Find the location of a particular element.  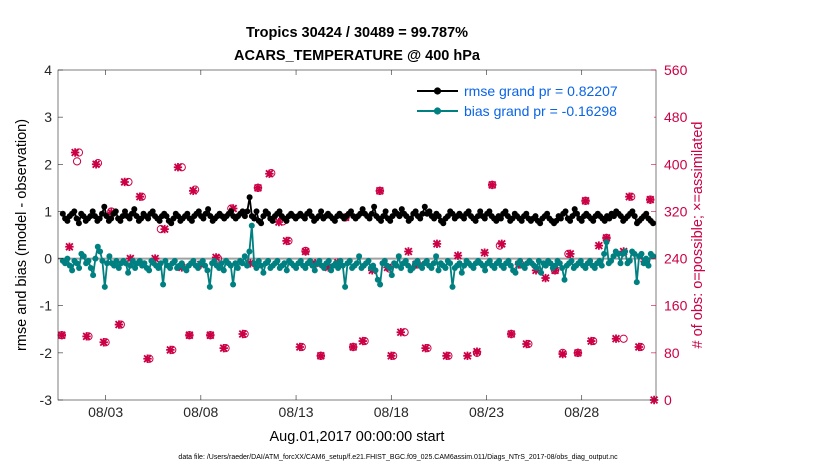

y2-tick-label: 80 is located at coordinates (672, 353).